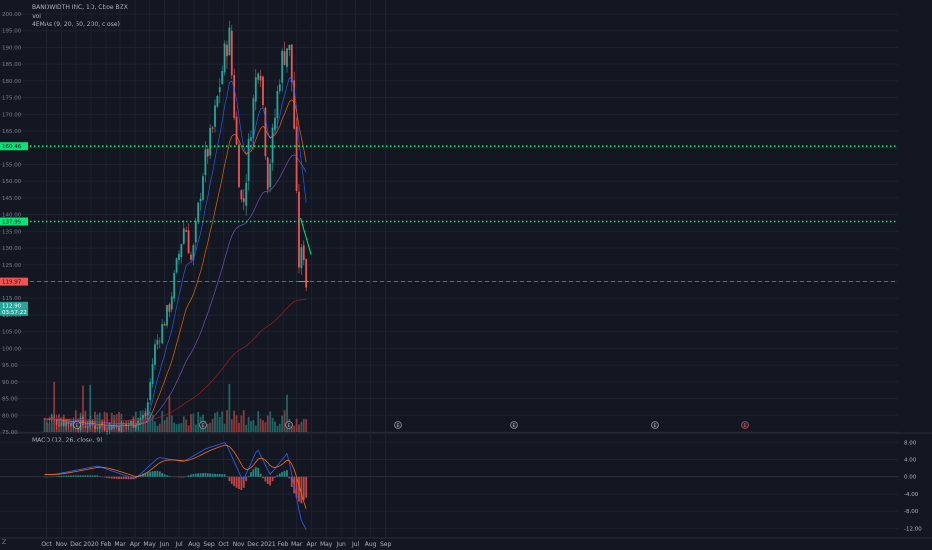 The height and width of the screenshot is (550, 932). Describe the element at coordinates (14, 221) in the screenshot. I see `level-label-box` at that location.